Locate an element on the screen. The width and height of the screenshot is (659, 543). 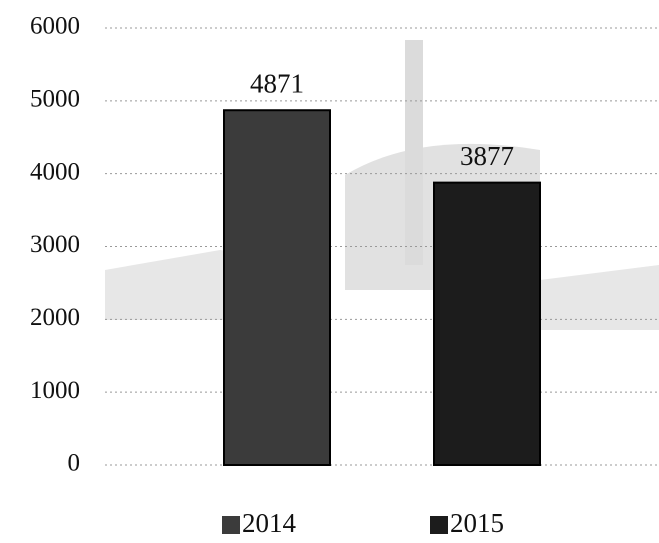
y-tick-label: 4000 is located at coordinates (55, 171).